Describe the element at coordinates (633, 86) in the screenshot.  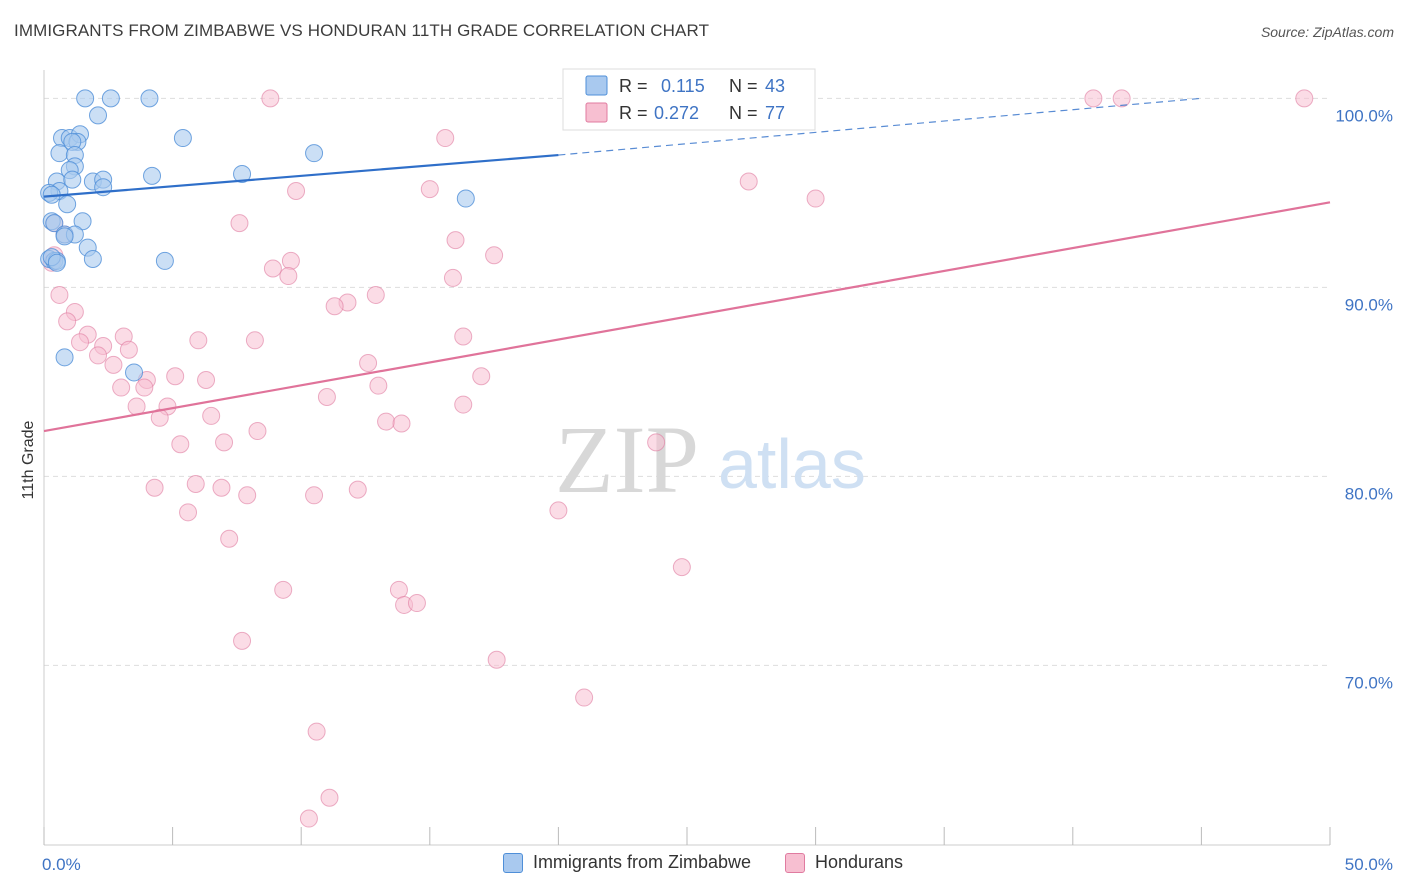
I see `legend-r-label-1: R =` at that location.